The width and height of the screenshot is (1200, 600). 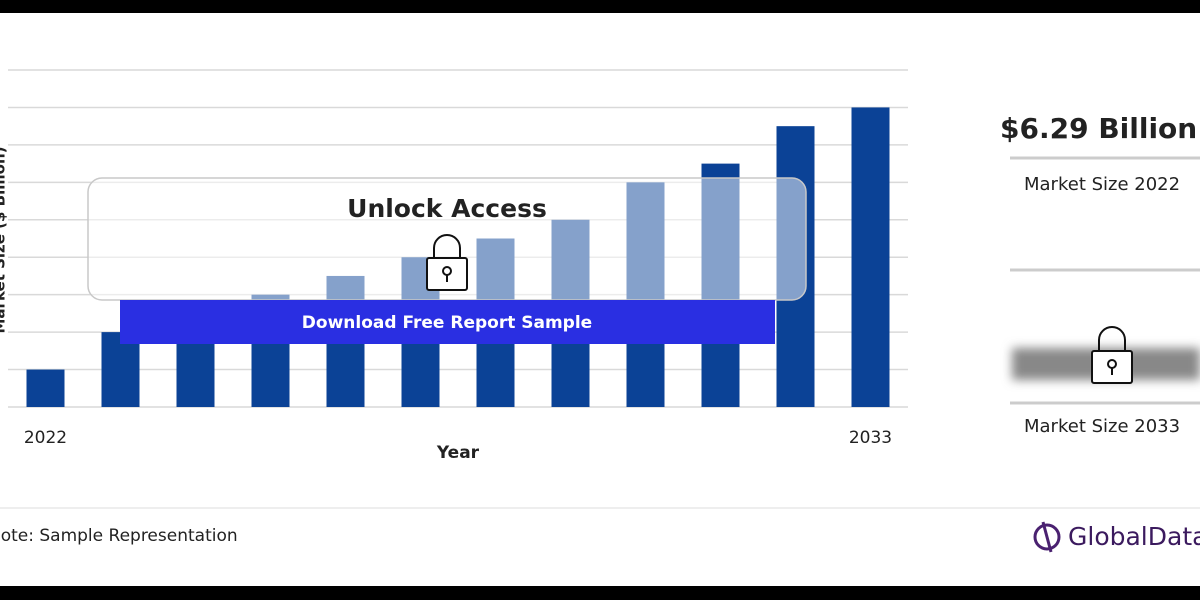 What do you see at coordinates (119, 536) in the screenshot?
I see `footer-note: Note: Sample Representation` at bounding box center [119, 536].